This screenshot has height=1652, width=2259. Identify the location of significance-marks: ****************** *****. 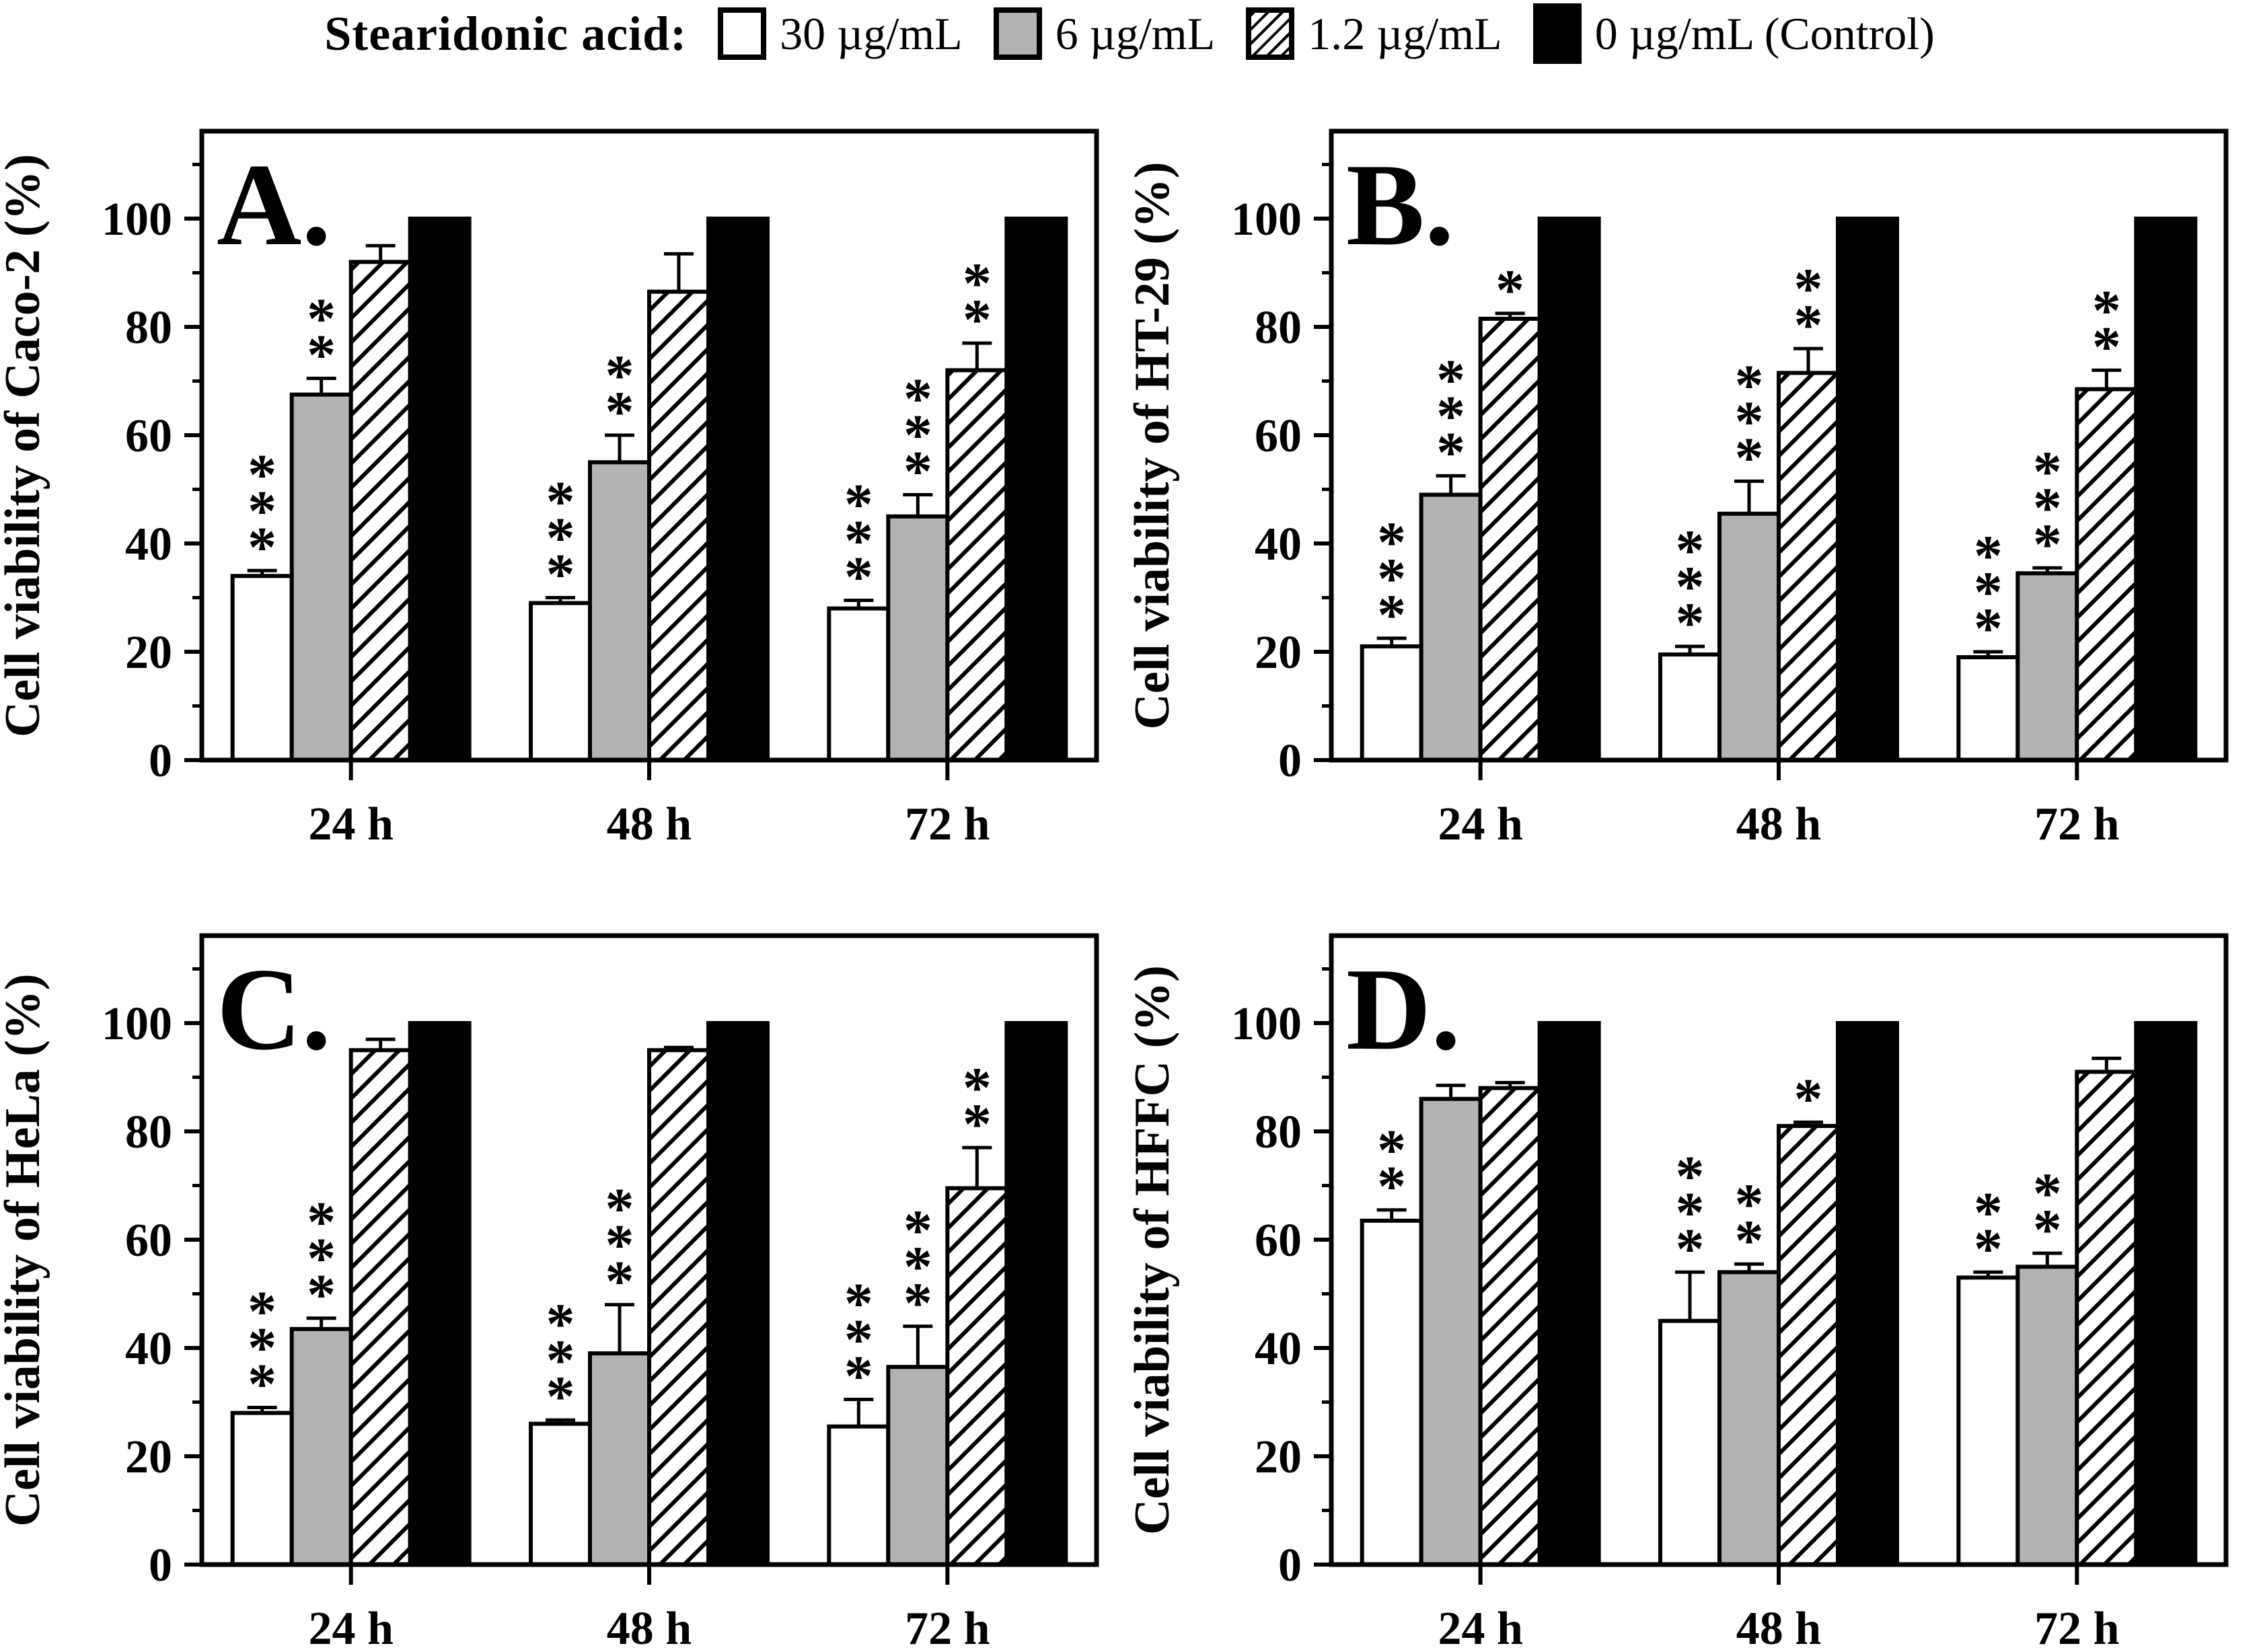
(1749, 458).